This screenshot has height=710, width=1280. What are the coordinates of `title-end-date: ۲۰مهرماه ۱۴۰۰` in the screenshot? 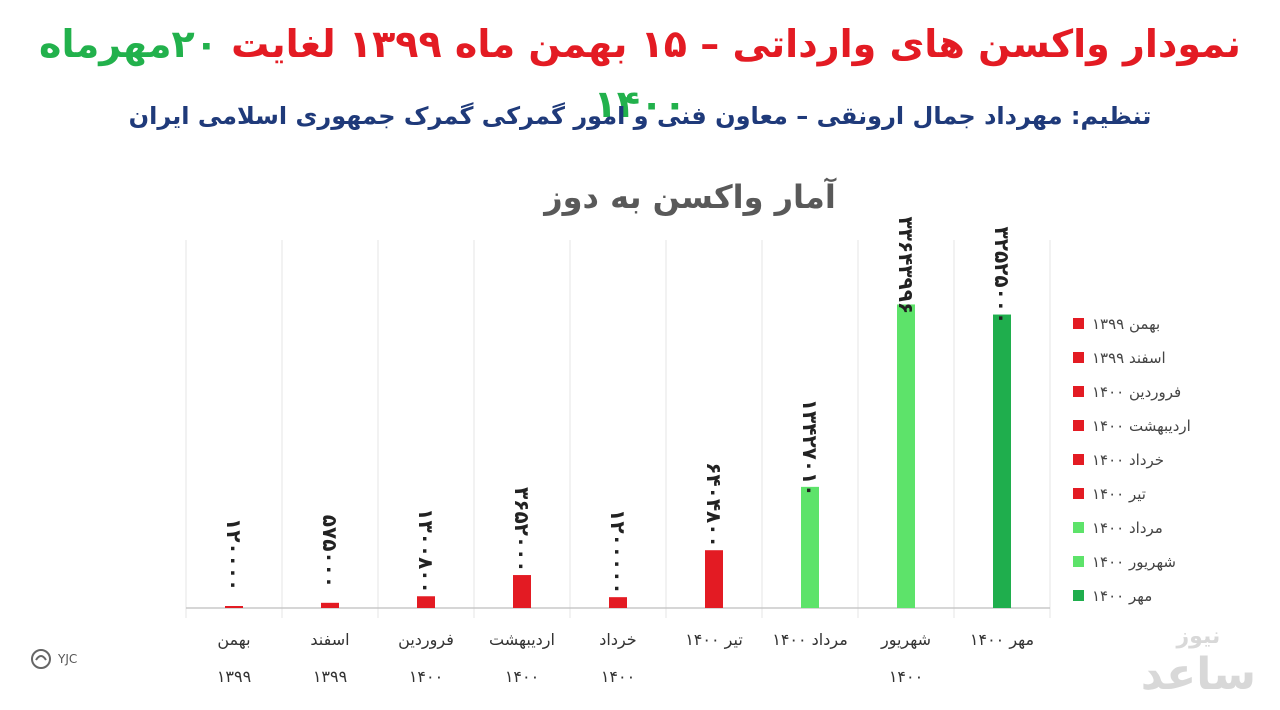 It's located at (363, 74).